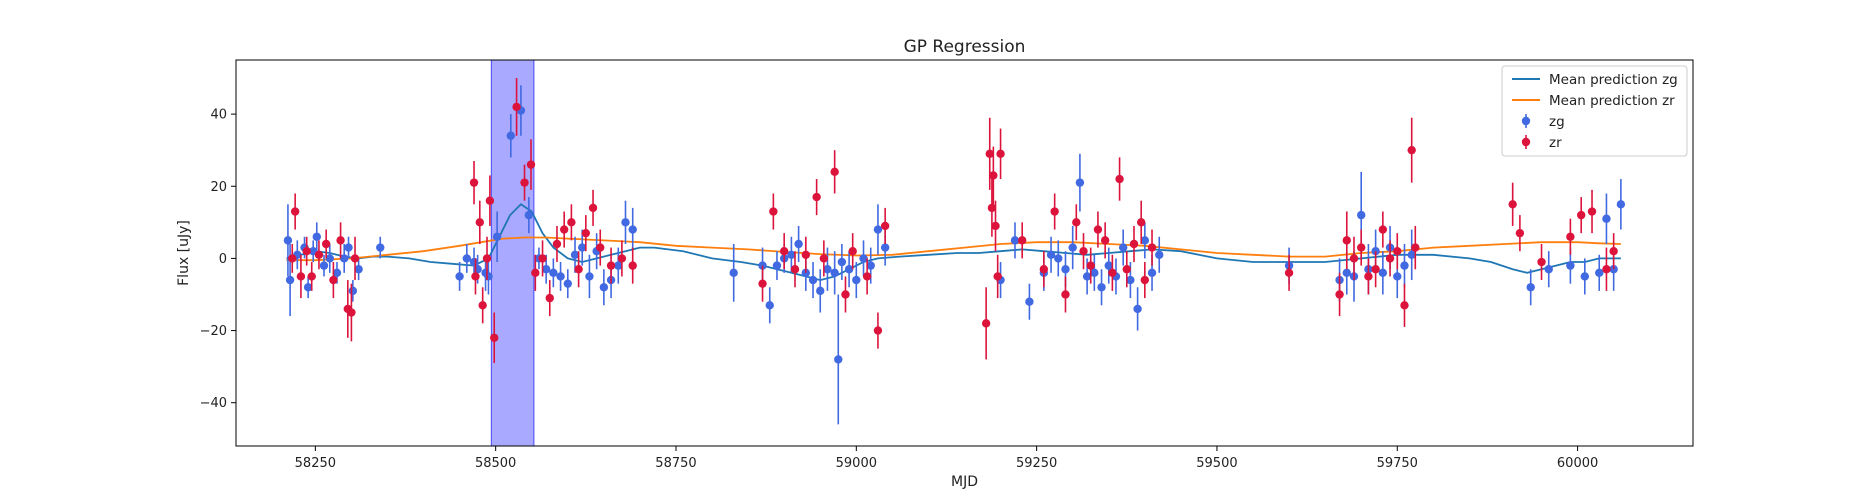 This screenshot has height=500, width=1875. Describe the element at coordinates (1397, 463) in the screenshot. I see `x-tick-label: 59750` at that location.